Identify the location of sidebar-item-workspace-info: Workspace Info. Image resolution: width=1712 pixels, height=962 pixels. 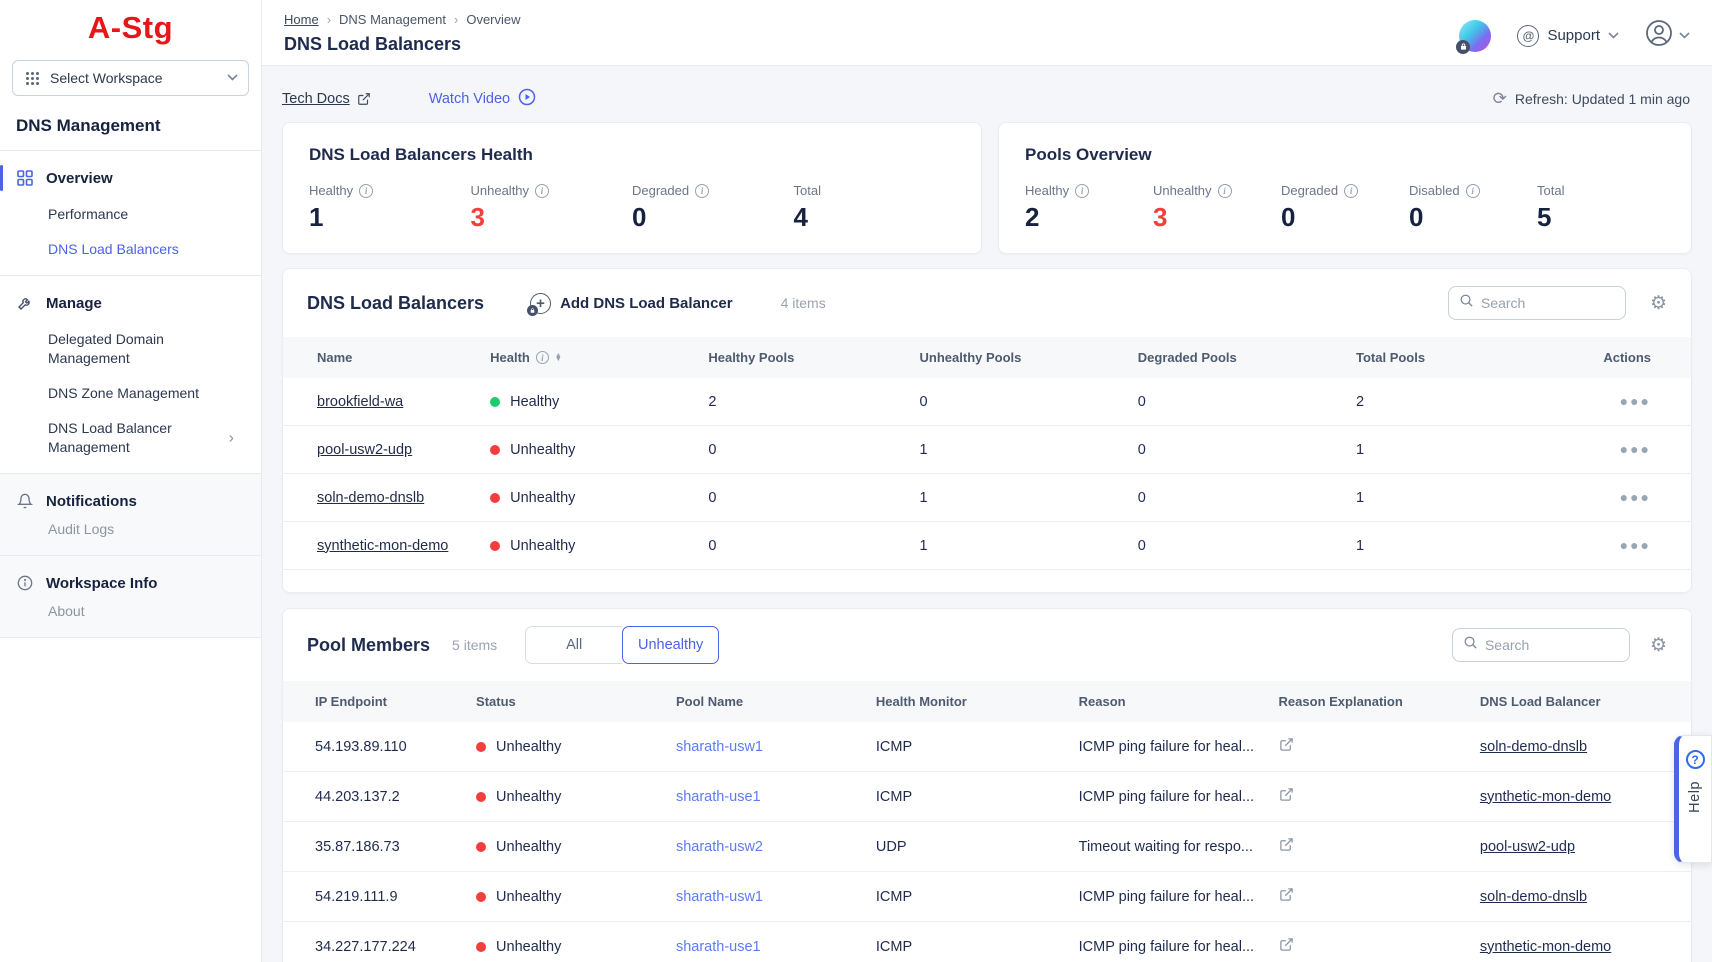
(130, 583).